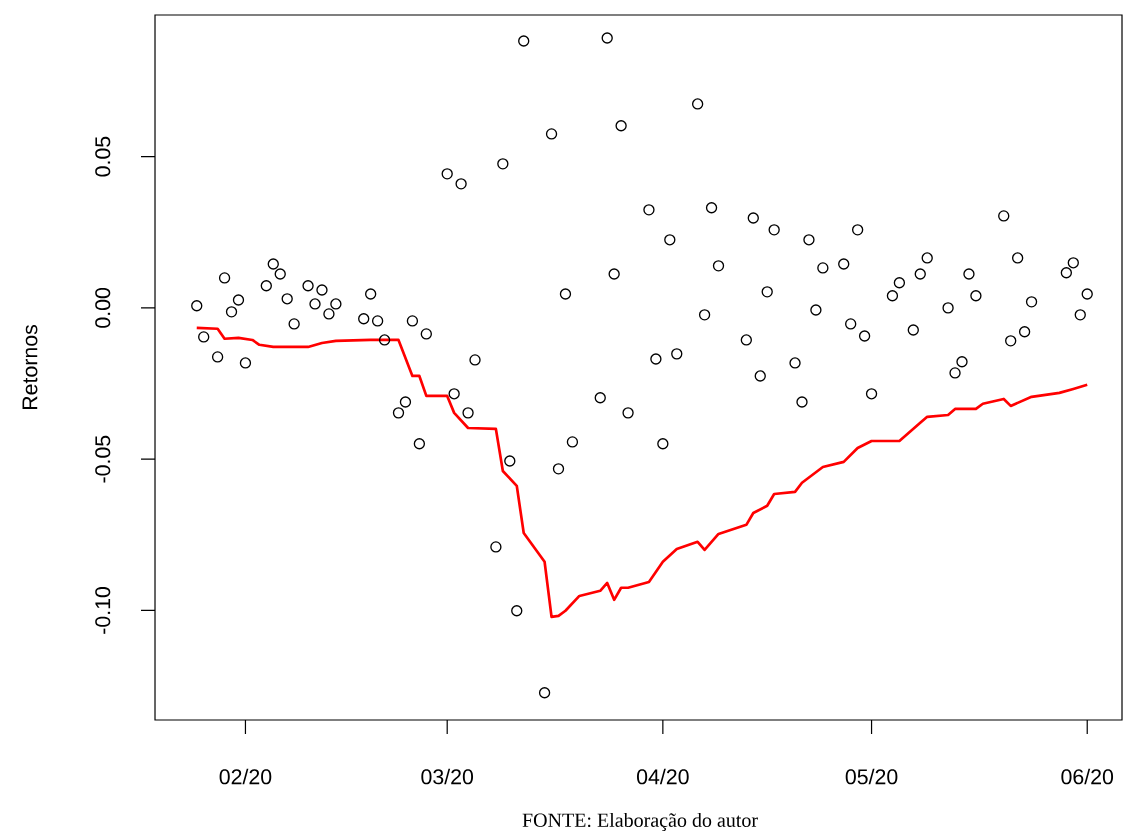 This screenshot has height=838, width=1134. I want to click on x-tick-label: 02/20, so click(245, 776).